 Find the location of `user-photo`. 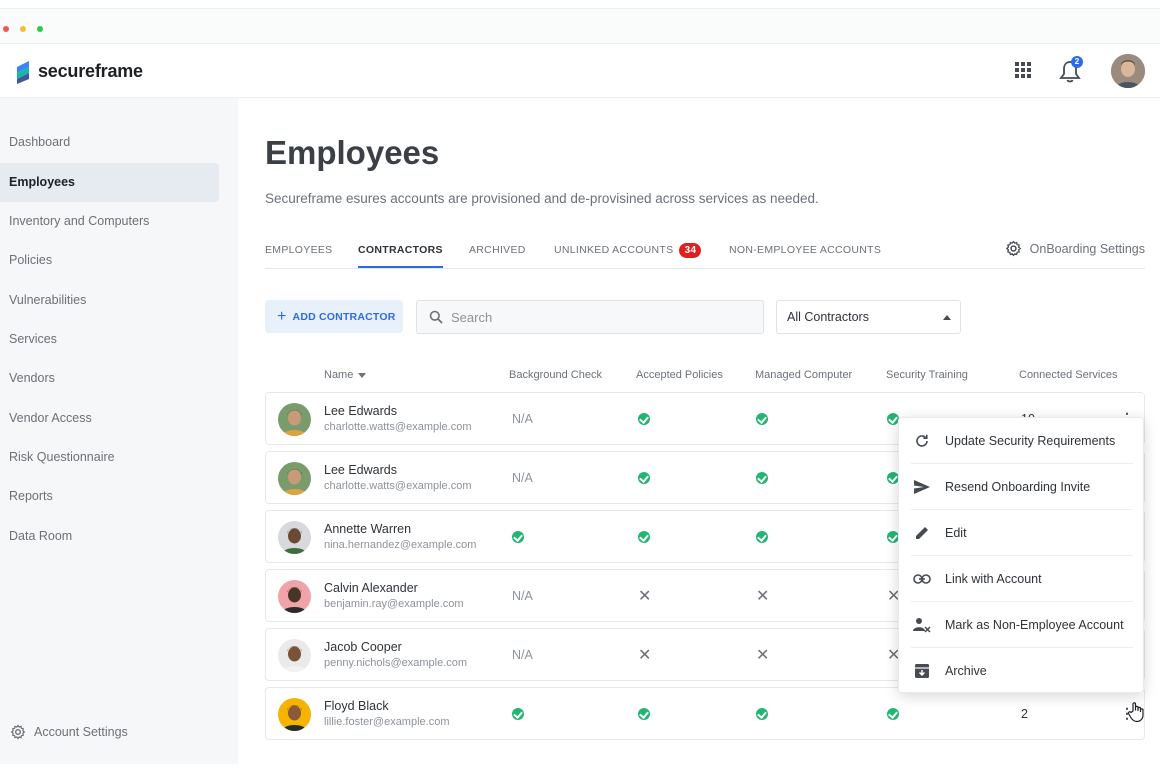

user-photo is located at coordinates (1128, 71).